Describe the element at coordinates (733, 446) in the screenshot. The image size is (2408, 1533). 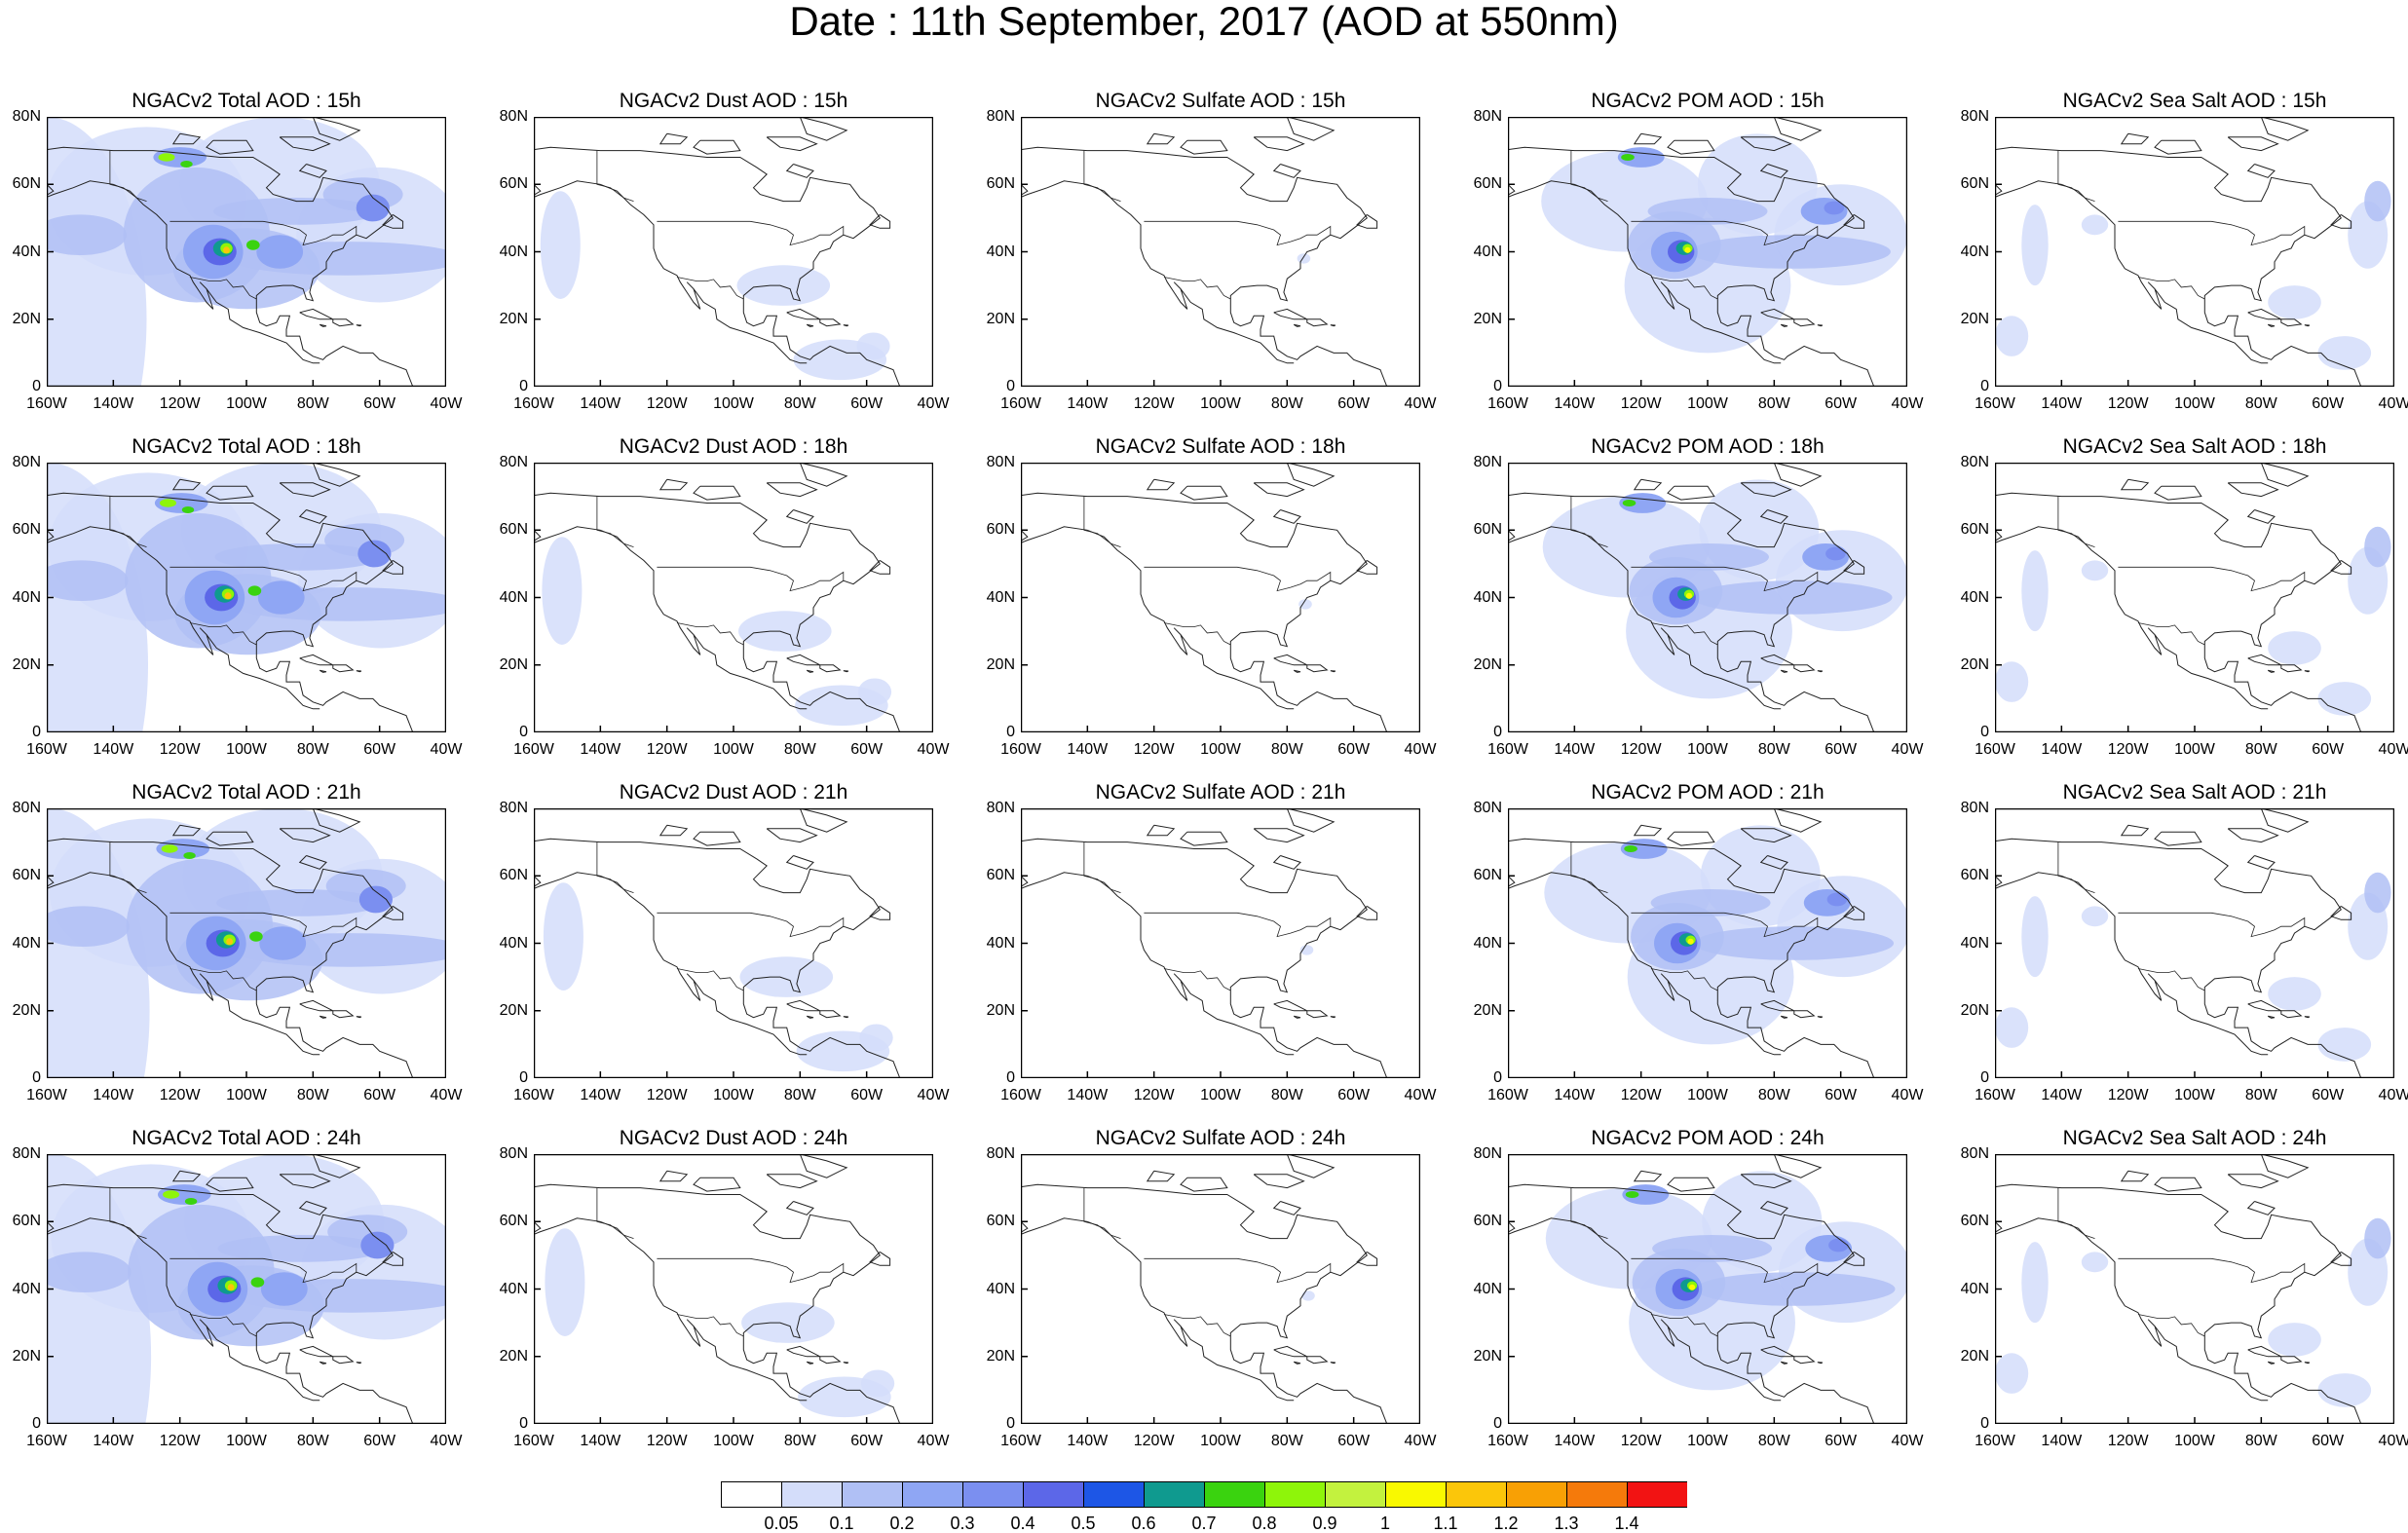
I see `panel-title: NGACv2 Dust AOD : 18h` at that location.